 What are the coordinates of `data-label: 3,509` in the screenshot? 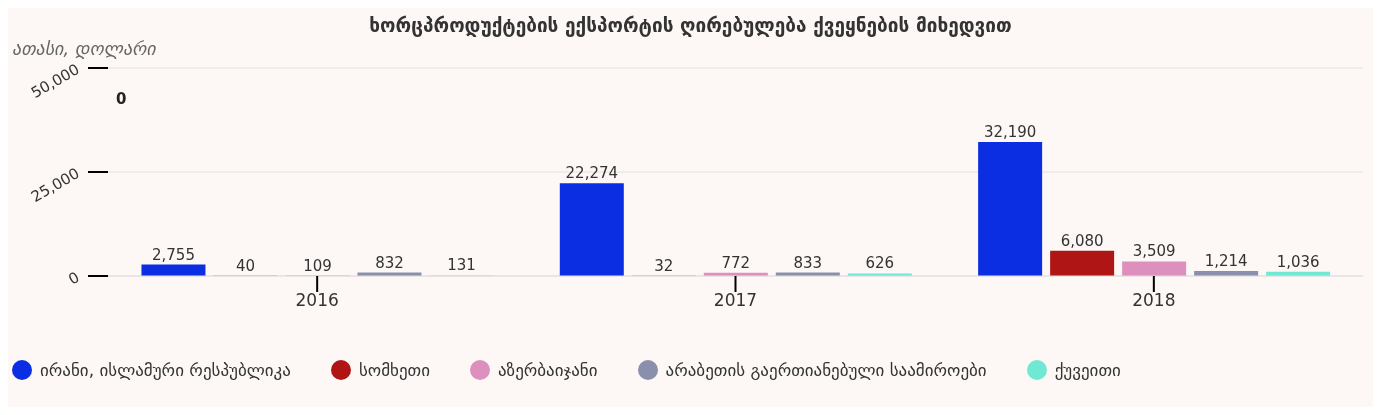 It's located at (1154, 251).